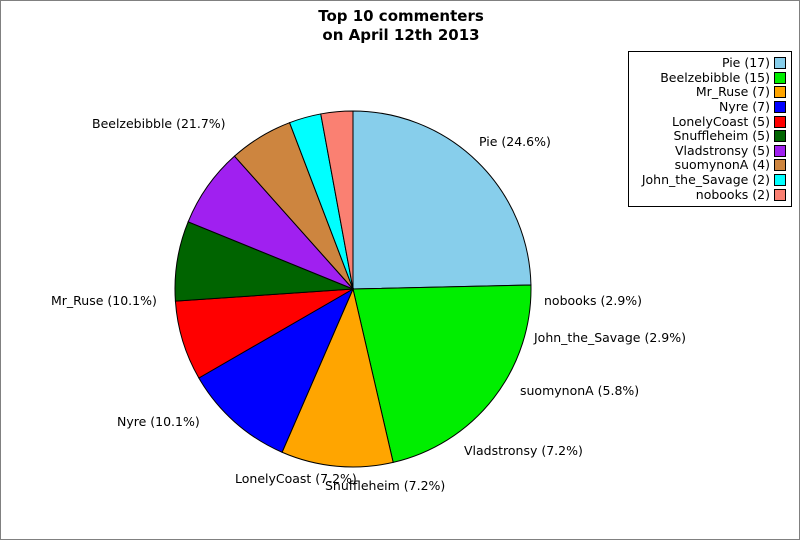  I want to click on slice-label-mr-ruse: Mr_Ruse (10.1%), so click(104, 300).